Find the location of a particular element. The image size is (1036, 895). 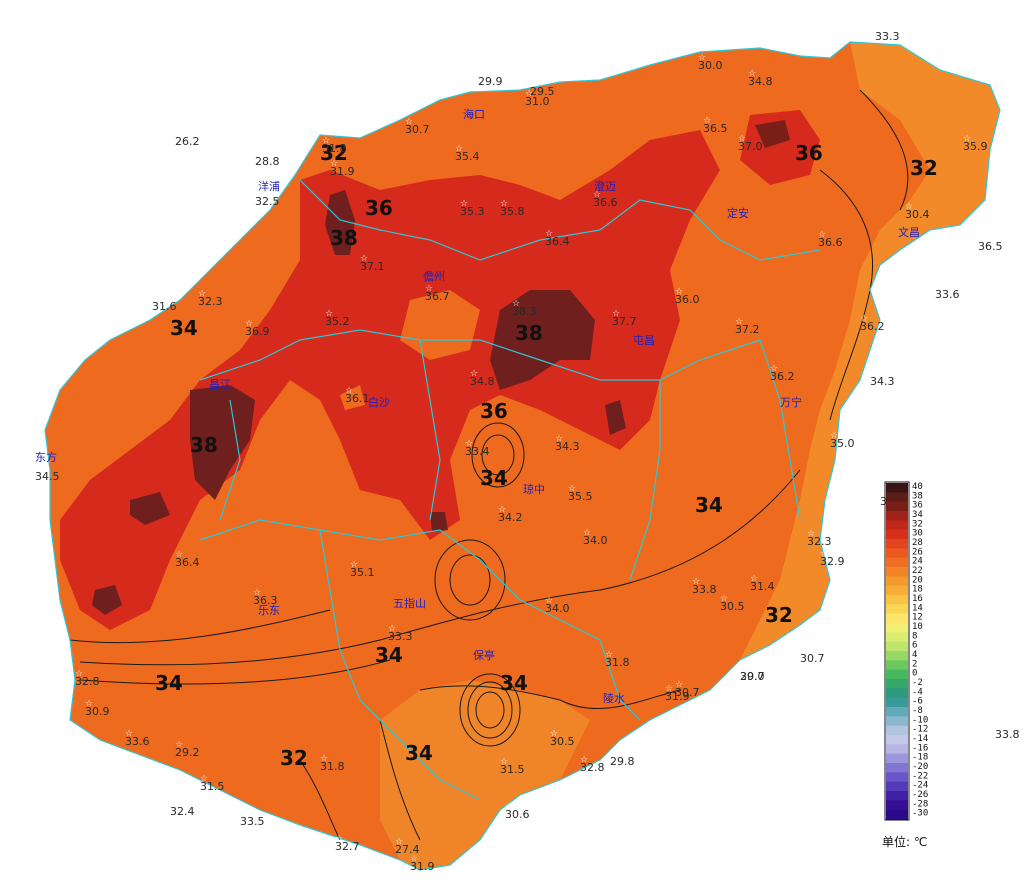

station-value: 36.5 is located at coordinates (990, 246).